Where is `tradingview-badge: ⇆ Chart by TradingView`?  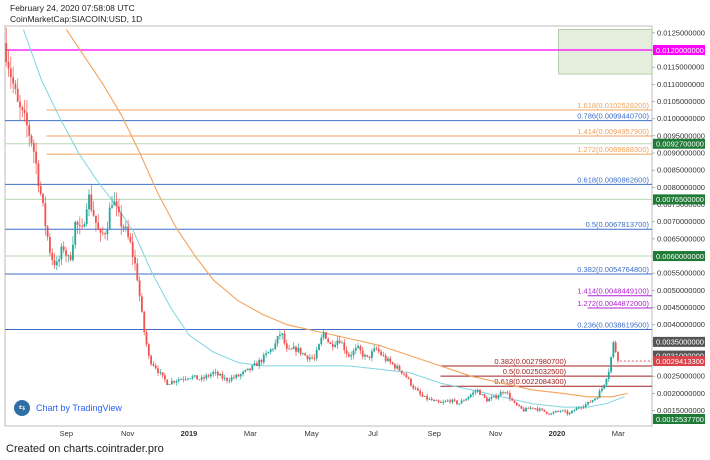
tradingview-badge: ⇆ Chart by TradingView is located at coordinates (68, 408).